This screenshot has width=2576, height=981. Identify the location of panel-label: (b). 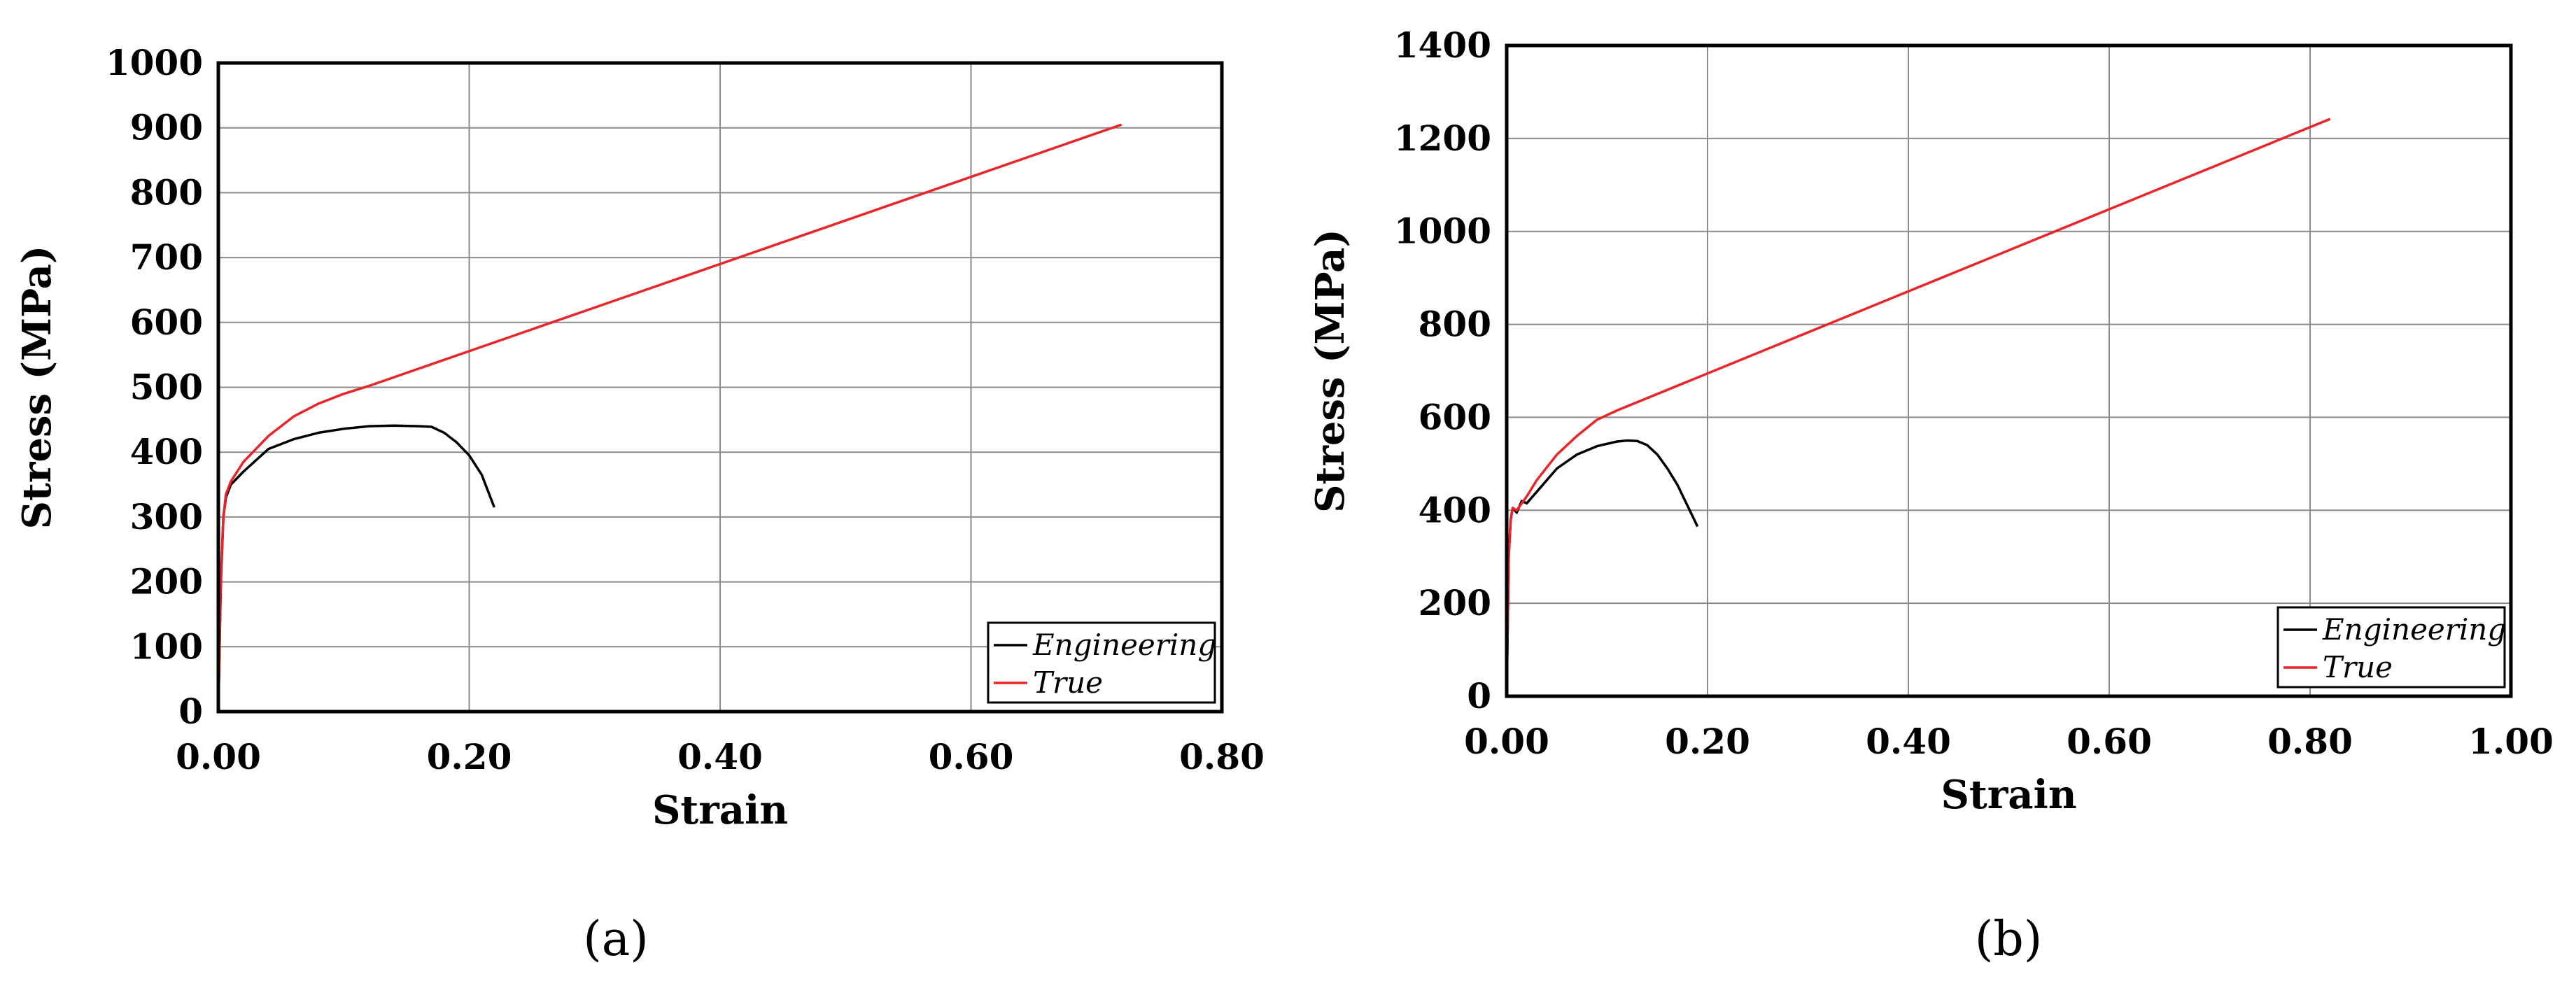
(2009, 939).